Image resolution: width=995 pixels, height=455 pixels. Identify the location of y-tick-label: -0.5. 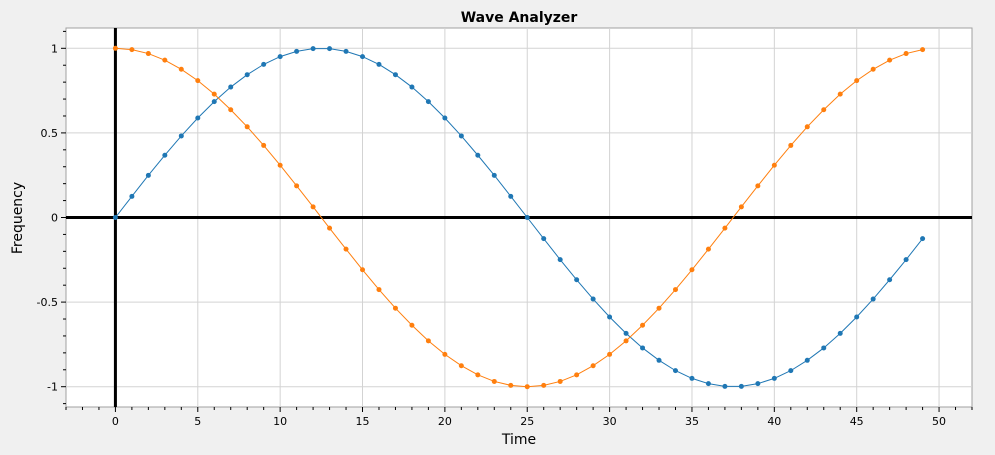
(47, 302).